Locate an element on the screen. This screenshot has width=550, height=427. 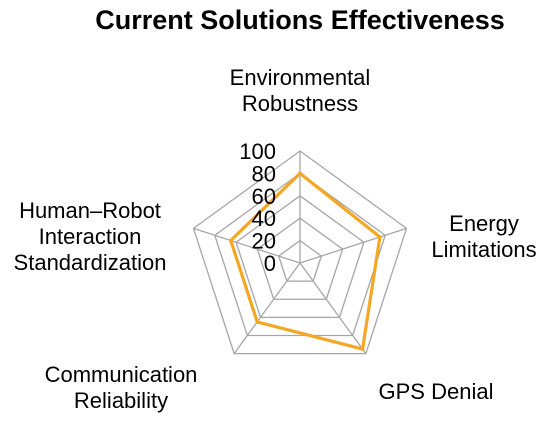
tick-label-40: 40 is located at coordinates (264, 218).